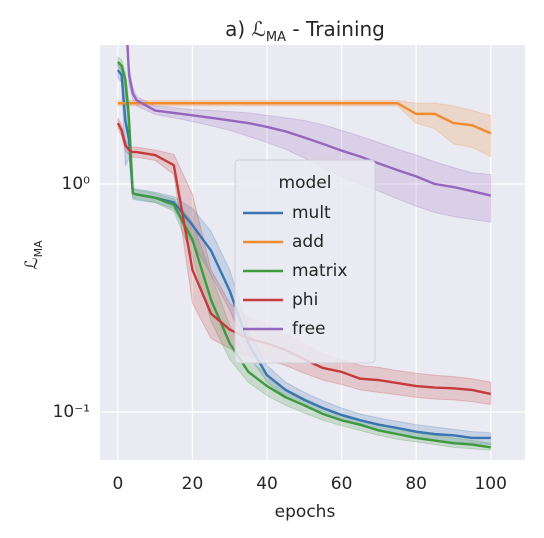  What do you see at coordinates (304, 118) in the screenshot?
I see `line` at bounding box center [304, 118].